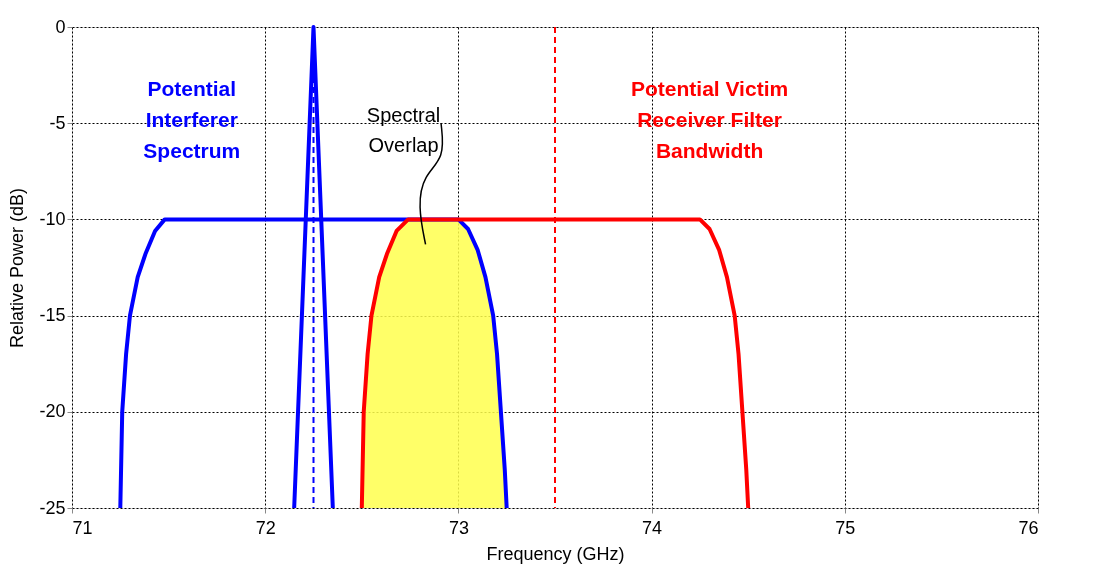 This screenshot has width=1101, height=579. What do you see at coordinates (555, 553) in the screenshot?
I see `x-axis-title: Frequency (GHz)` at bounding box center [555, 553].